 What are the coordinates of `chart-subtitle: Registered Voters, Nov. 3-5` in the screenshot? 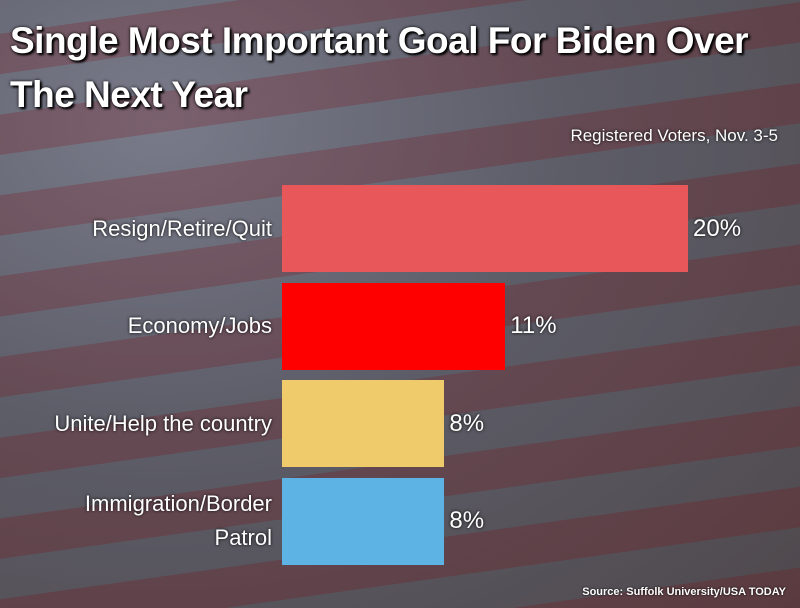 It's located at (674, 135).